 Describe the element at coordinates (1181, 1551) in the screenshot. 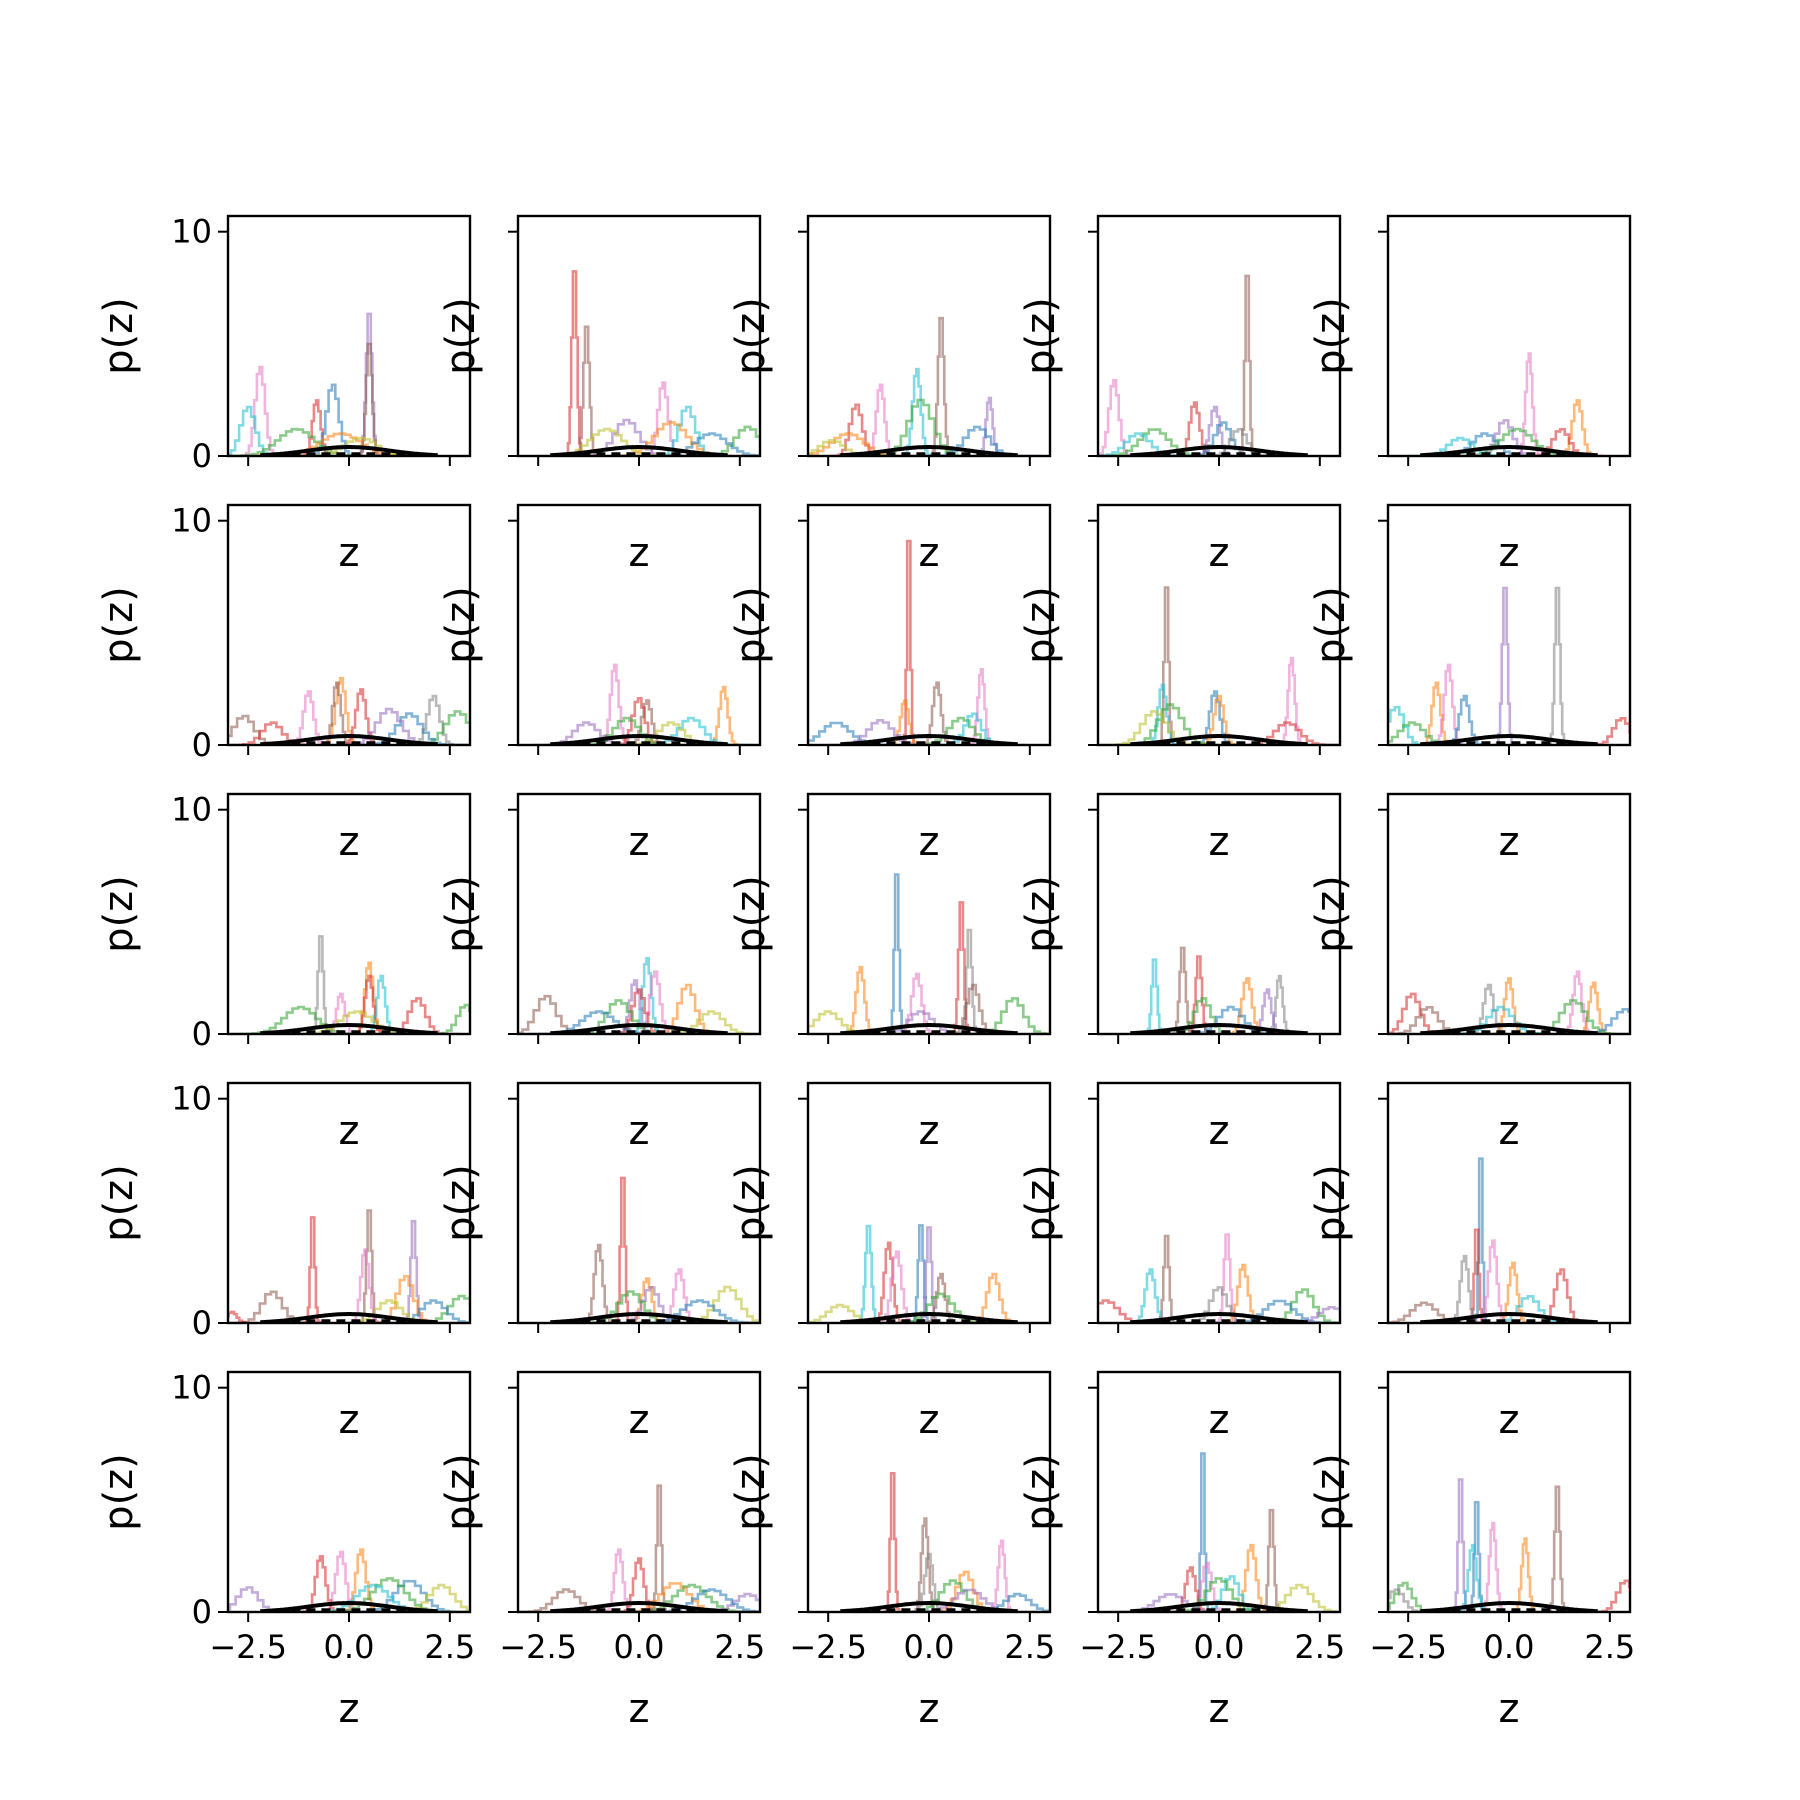

I see `subplot-24: −2.5 0.0 2.5 z p(z)` at that location.